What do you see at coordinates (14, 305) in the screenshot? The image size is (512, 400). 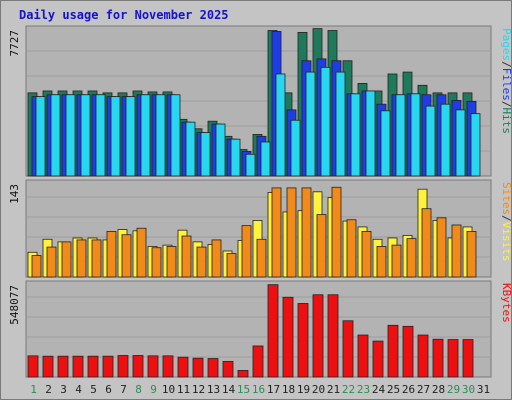 I see `bottom-max-label: 548077` at bounding box center [14, 305].